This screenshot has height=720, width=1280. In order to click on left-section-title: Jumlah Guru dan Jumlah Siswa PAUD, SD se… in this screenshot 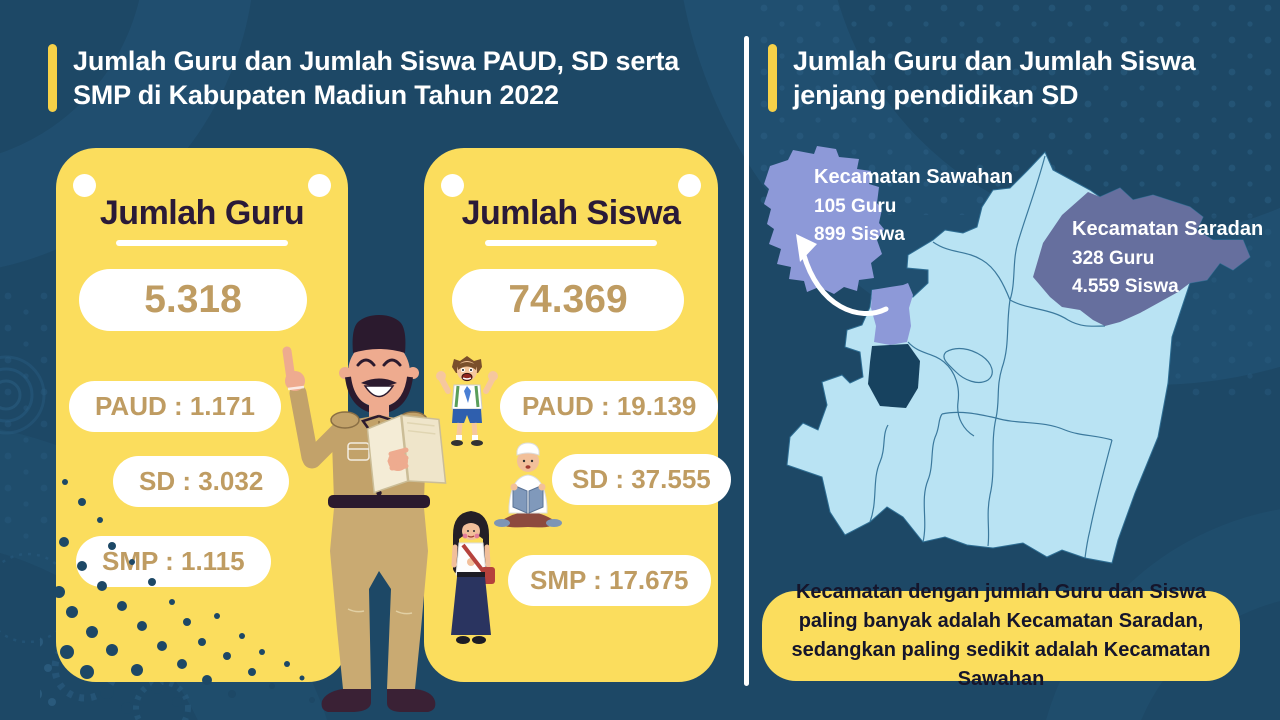, I will do `click(390, 78)`.